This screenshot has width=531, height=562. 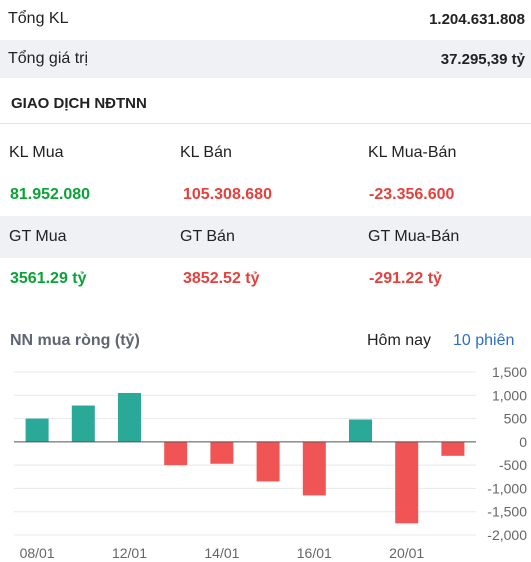 I want to click on gt-sell-value: 3852.52 tỷ, so click(x=221, y=278).